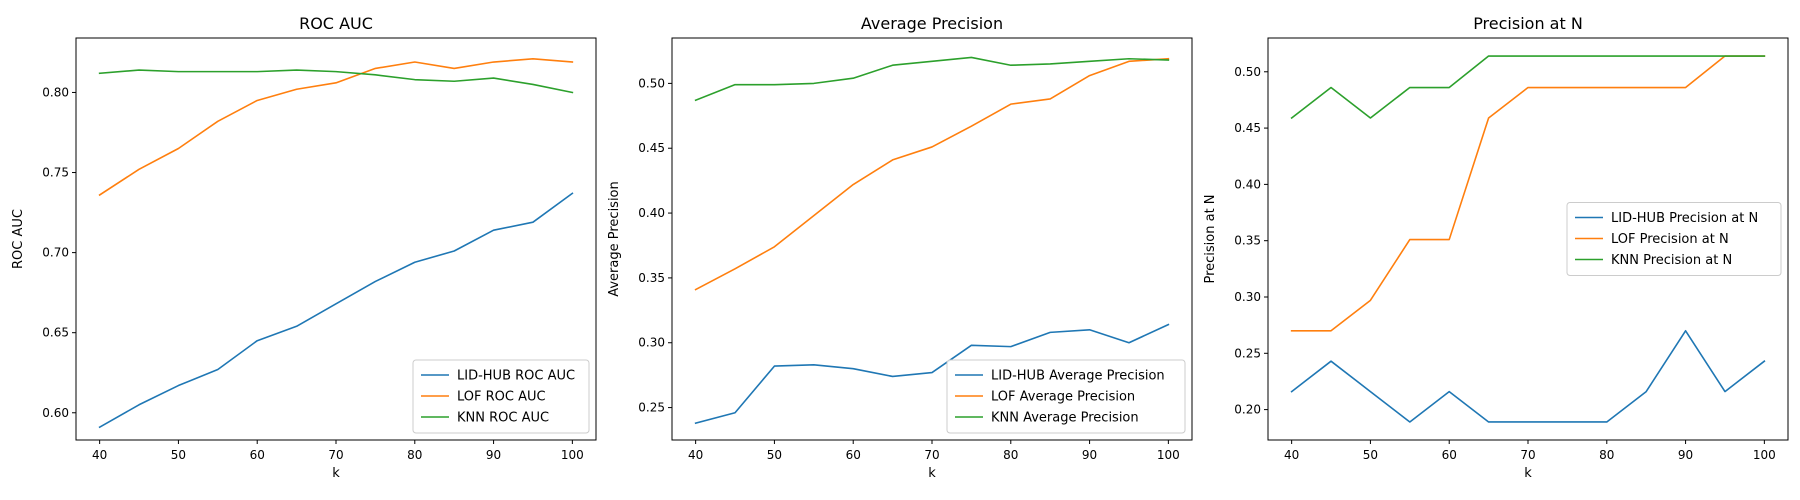  Describe the element at coordinates (932, 23) in the screenshot. I see `chart-title: Average Precision` at that location.